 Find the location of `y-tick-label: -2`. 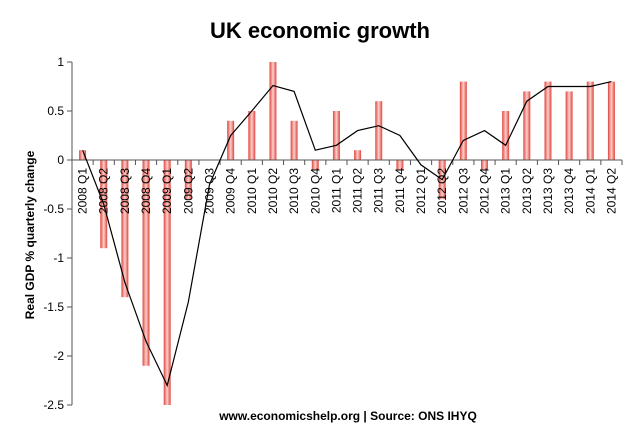

y-tick-label: -2 is located at coordinates (58, 356).